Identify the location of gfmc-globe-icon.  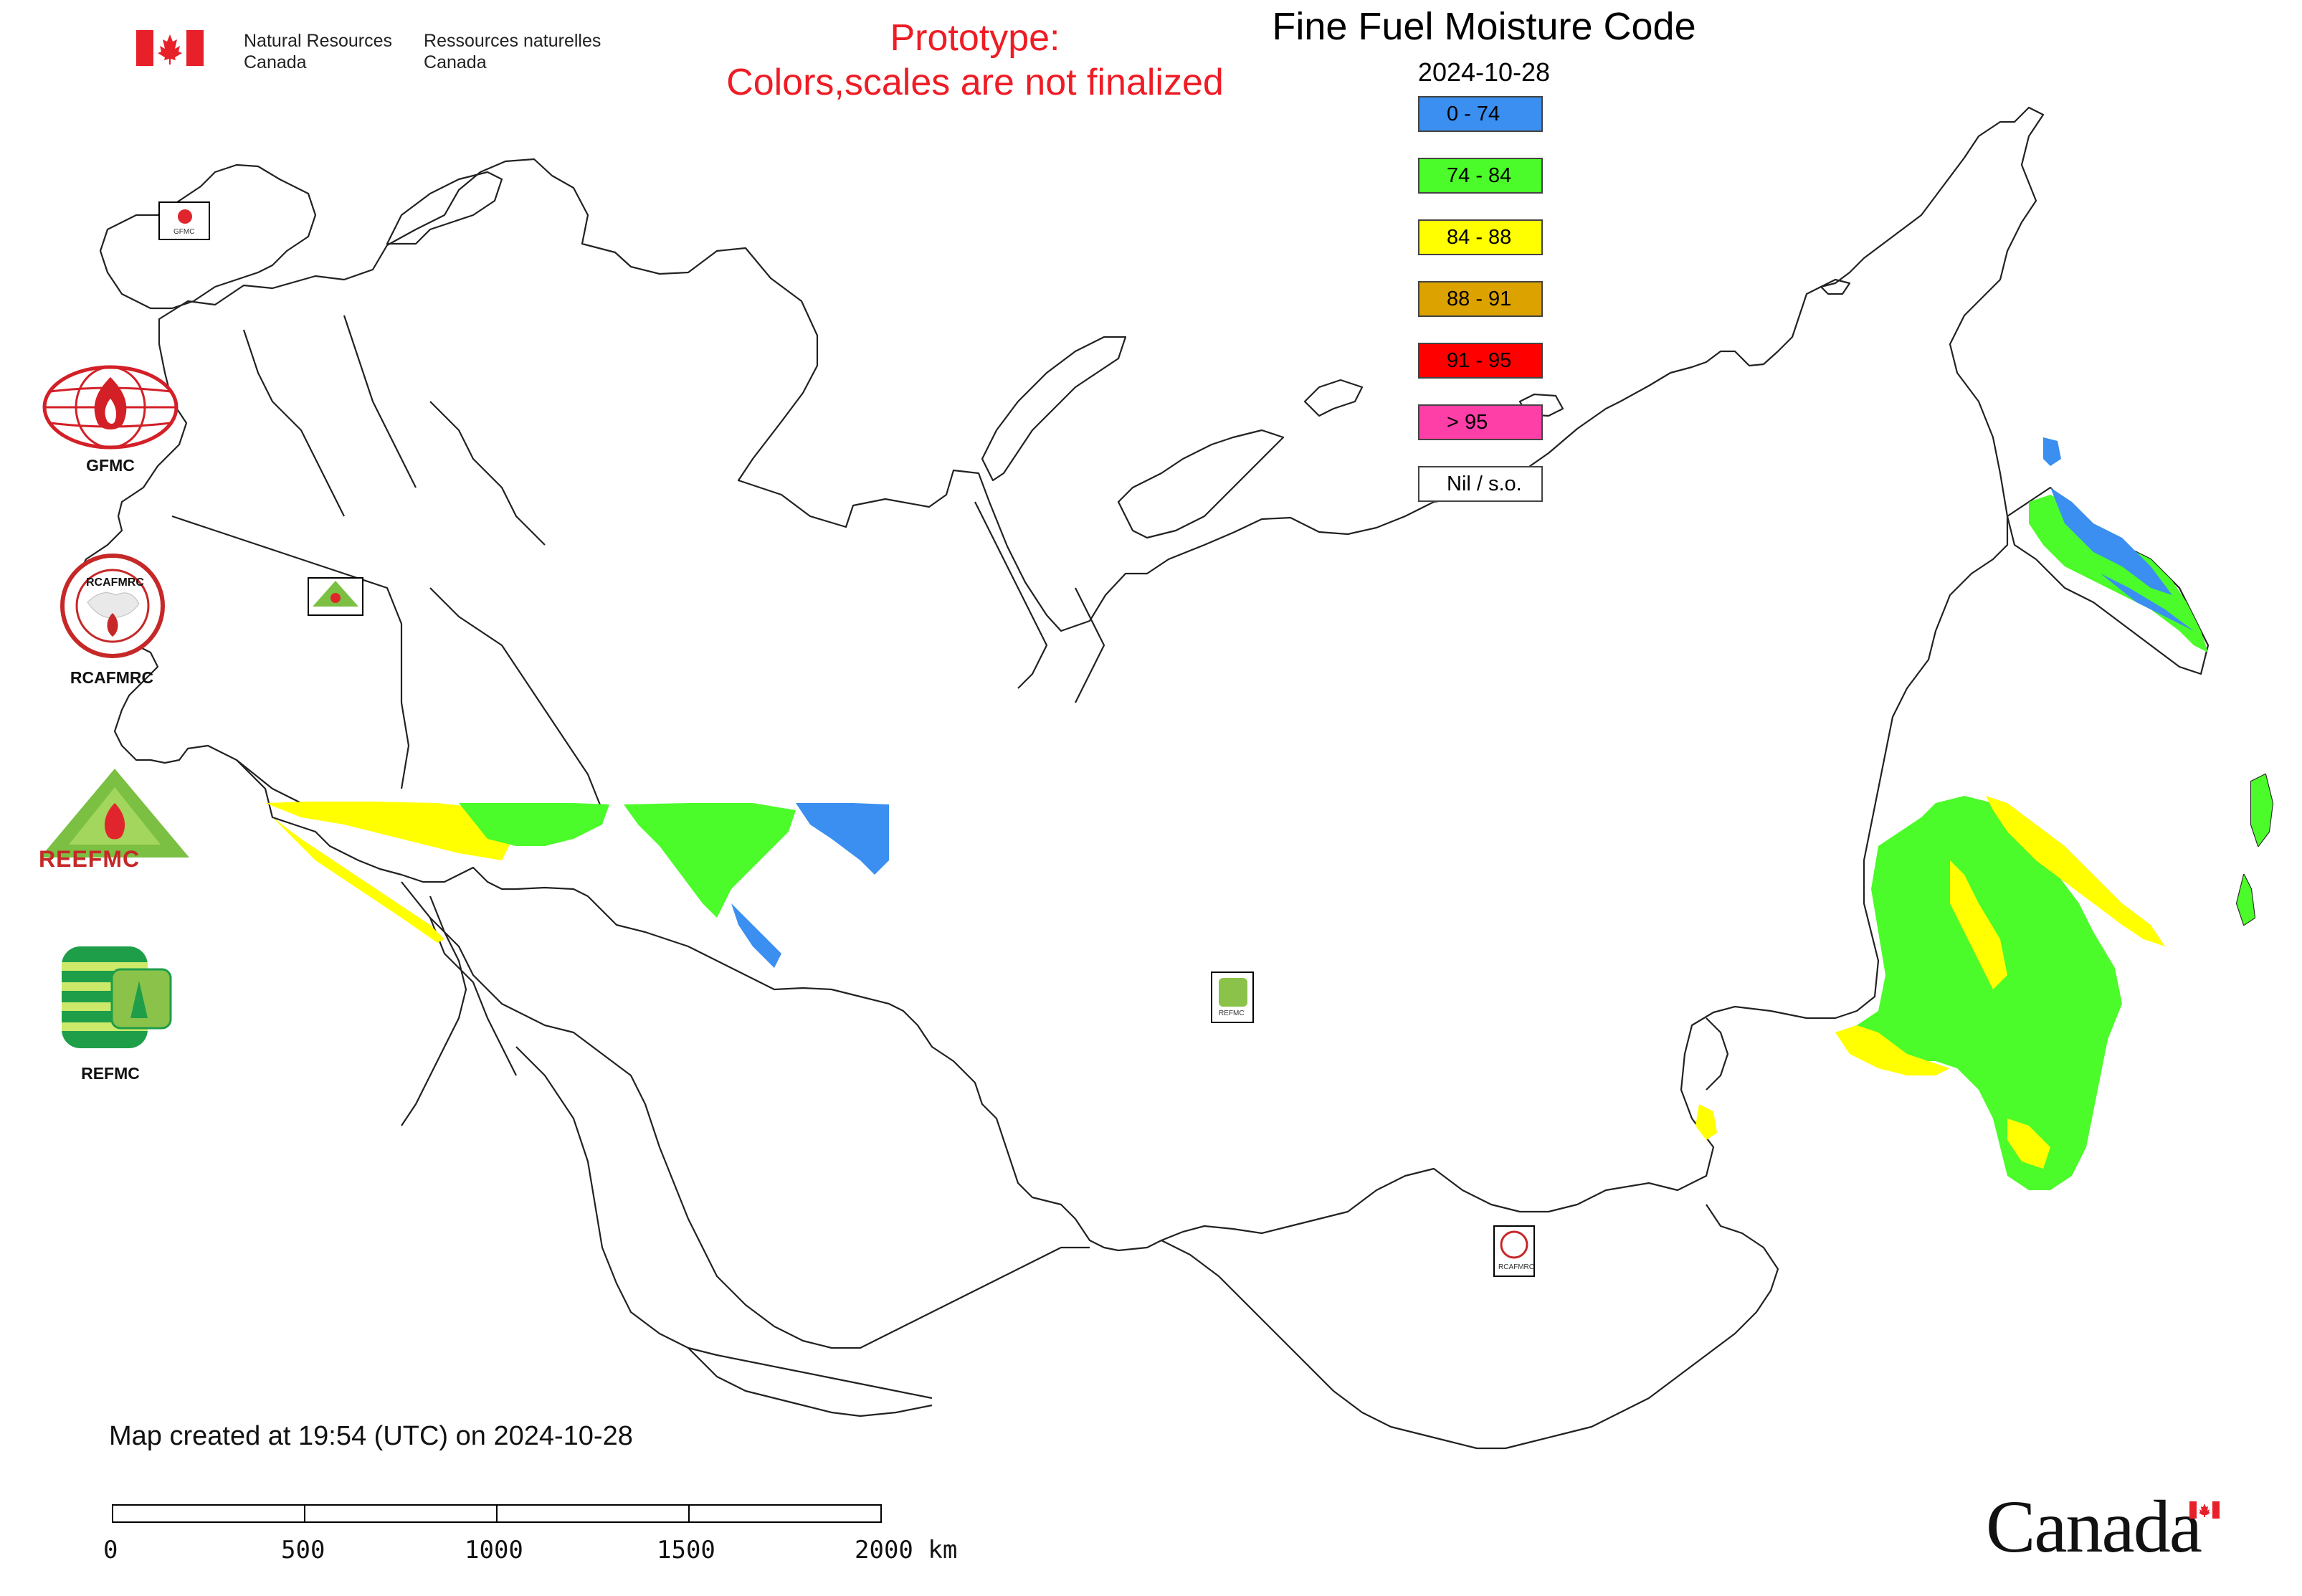
(111, 407).